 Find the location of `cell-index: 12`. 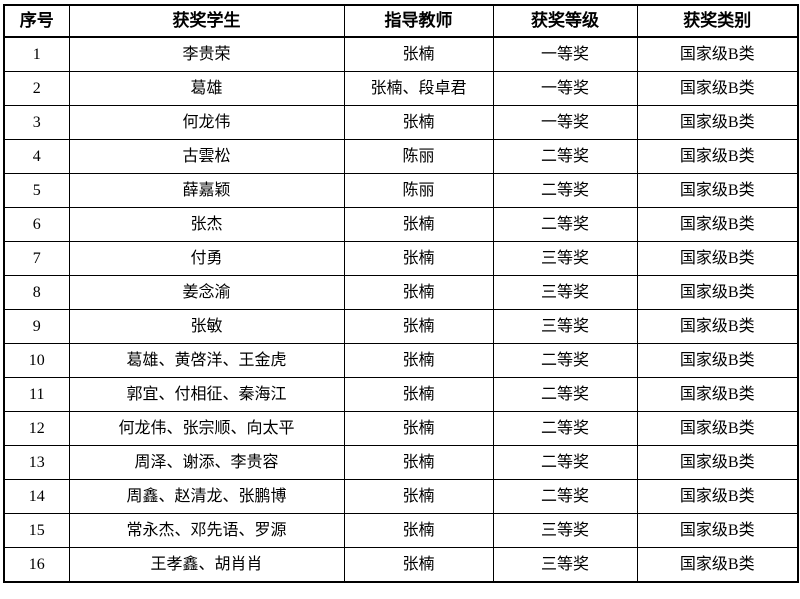

cell-index: 12 is located at coordinates (36, 428).